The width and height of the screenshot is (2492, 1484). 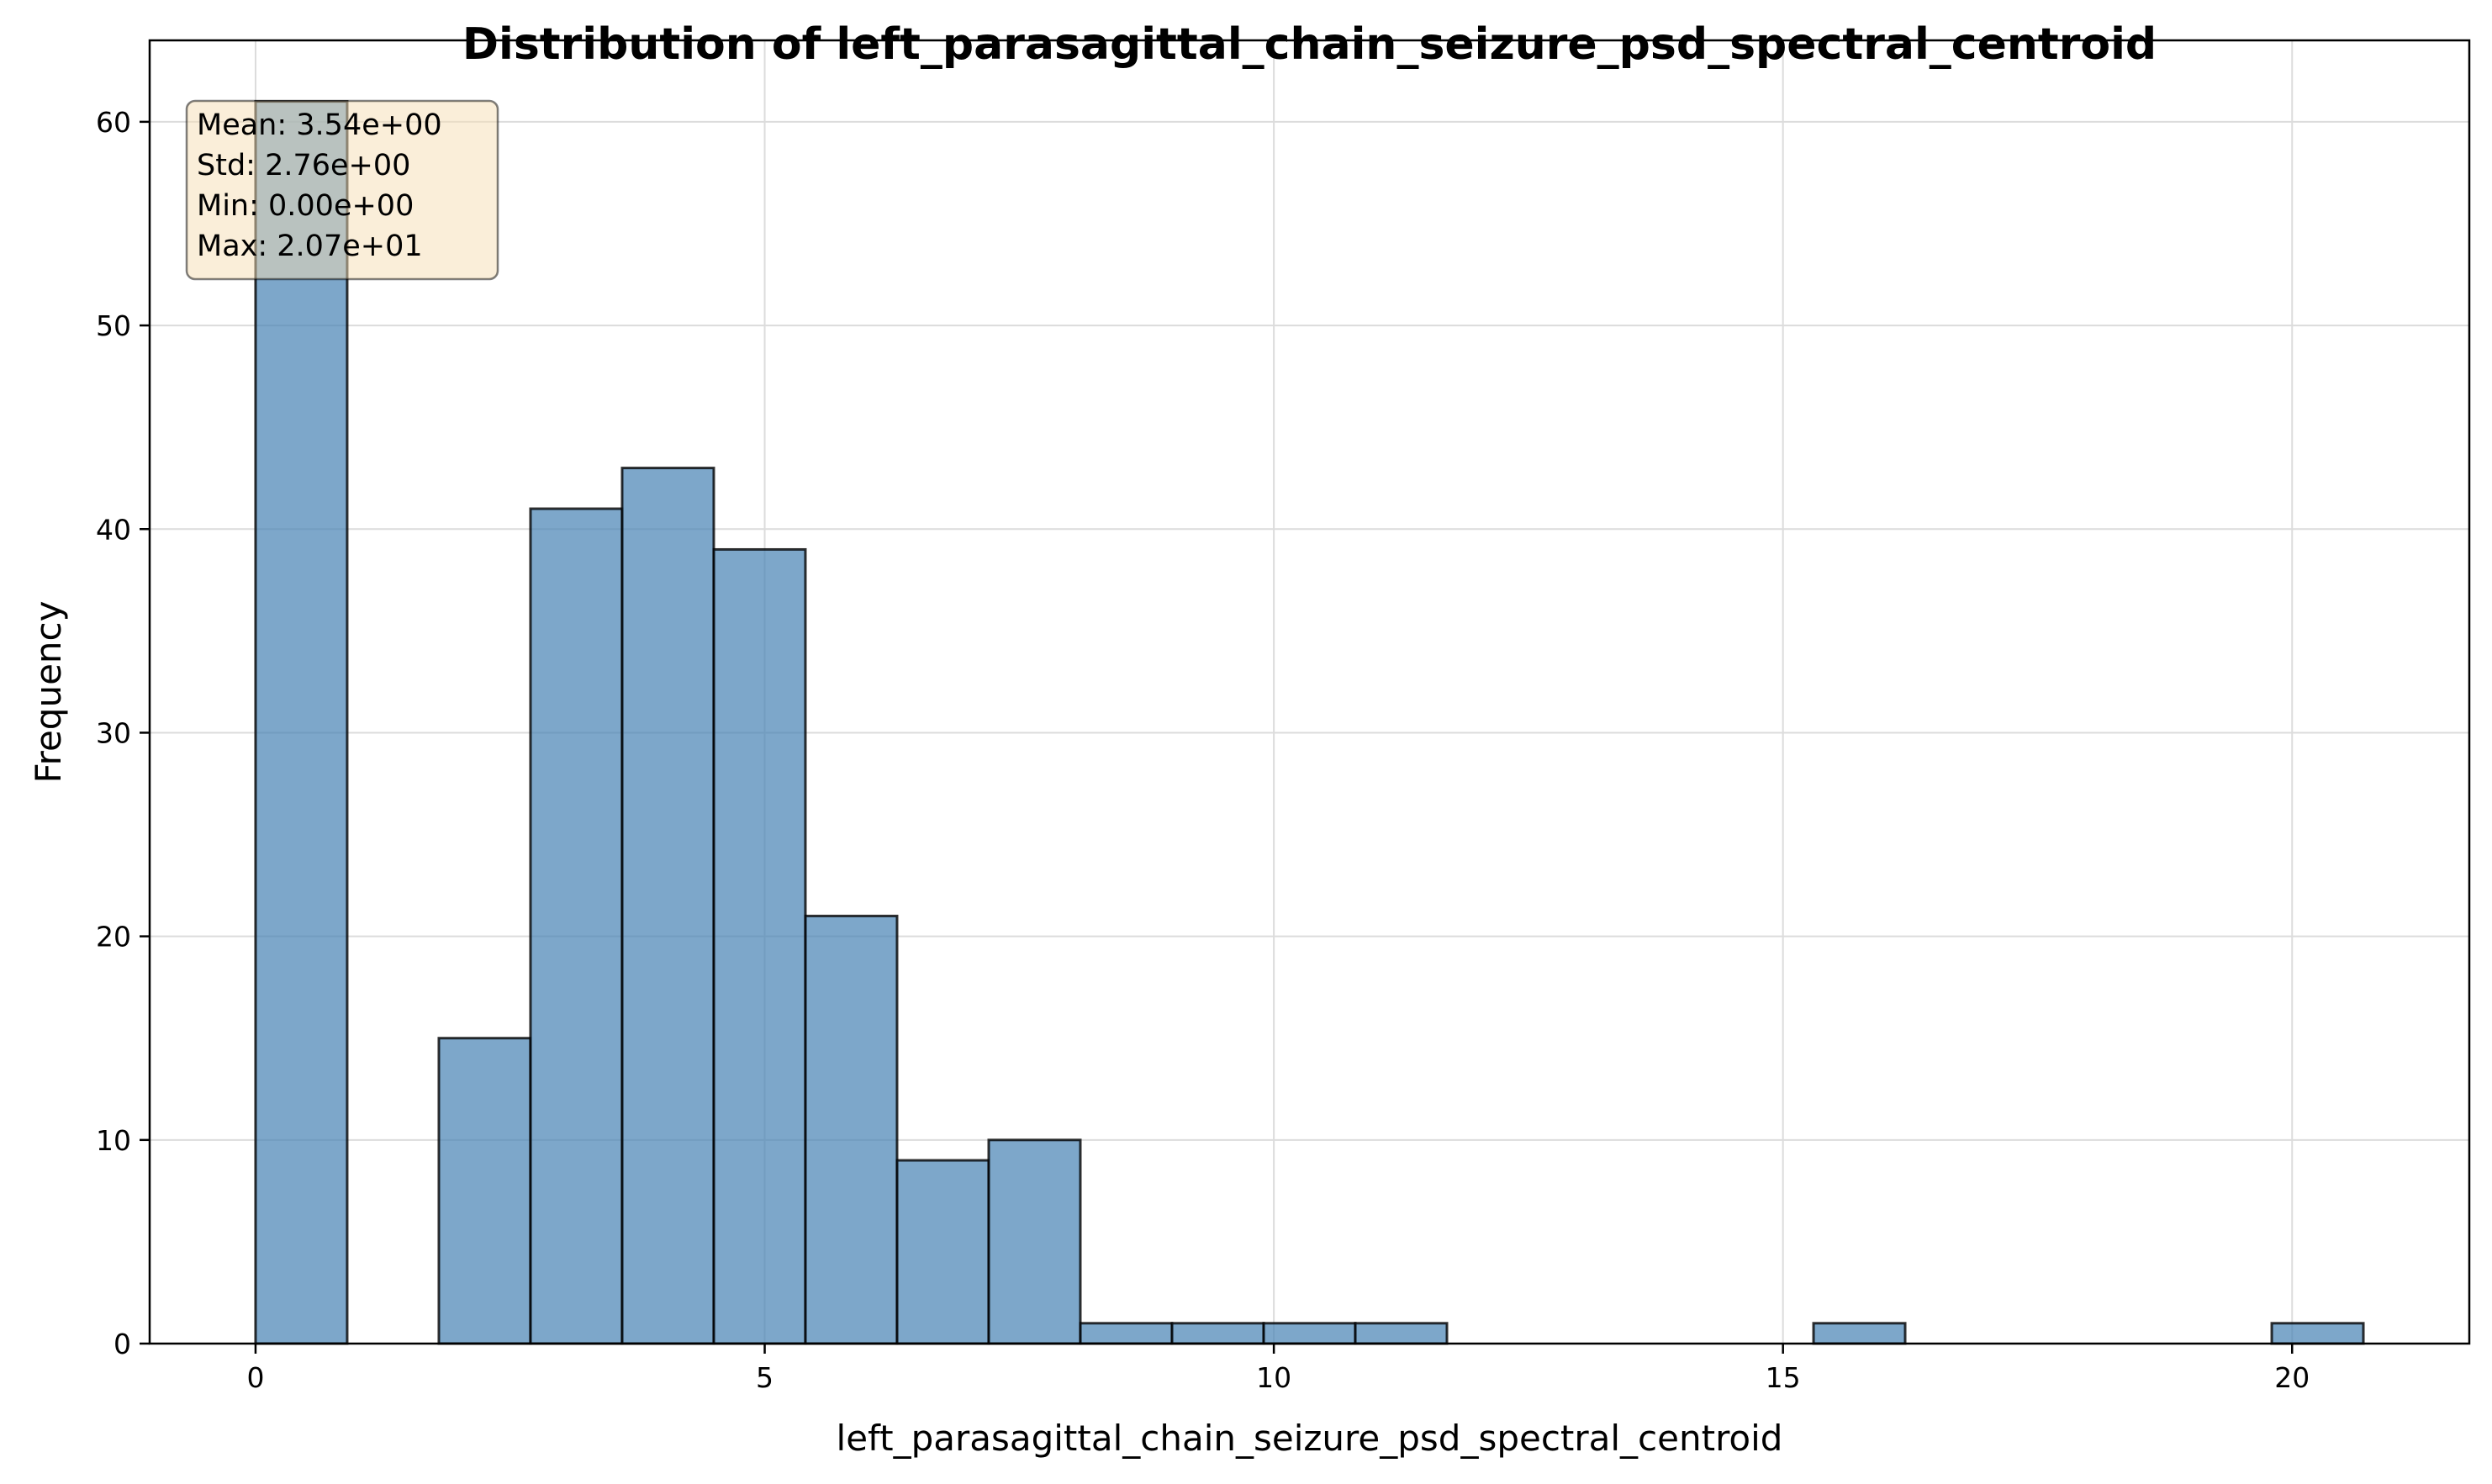 I want to click on y-tick-label: 40, so click(x=113, y=529).